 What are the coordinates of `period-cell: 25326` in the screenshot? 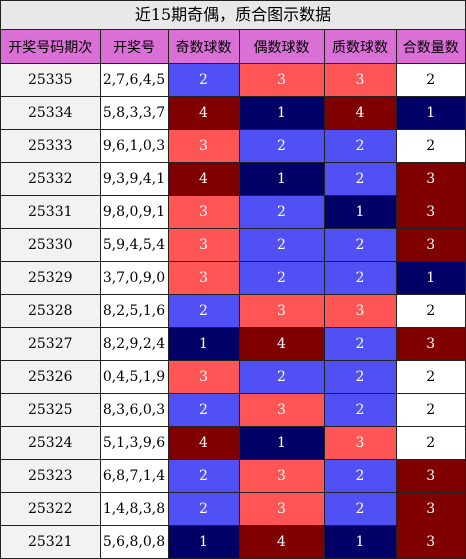 It's located at (51, 377).